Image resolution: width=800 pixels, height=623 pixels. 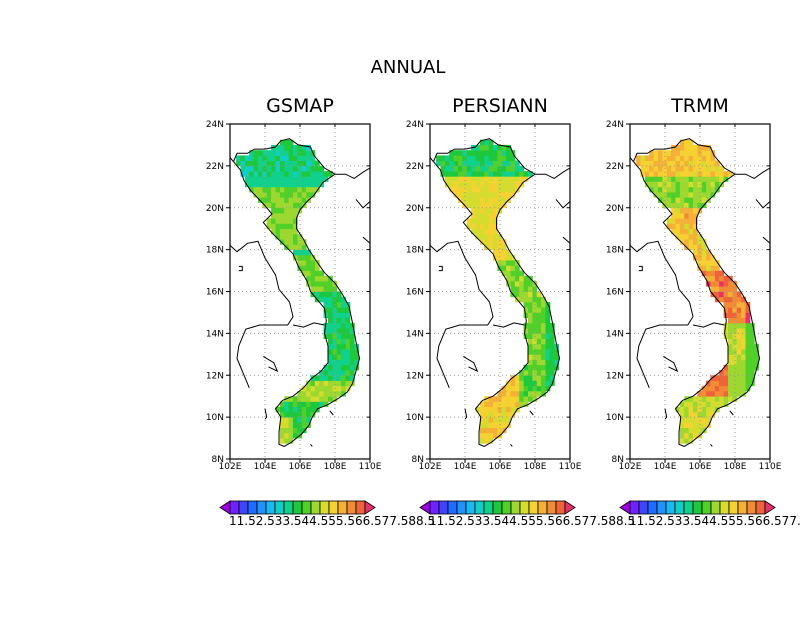 What do you see at coordinates (415, 251) in the screenshot?
I see `lat-tick-label: 18N` at bounding box center [415, 251].